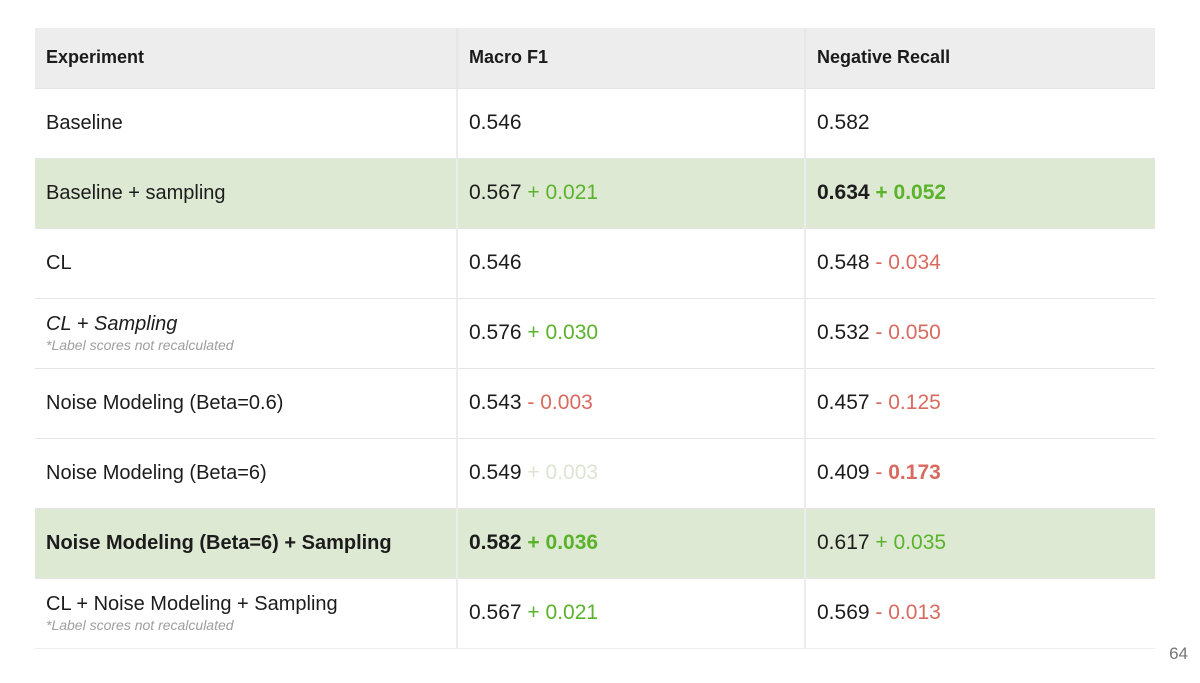  I want to click on metric-delta: + 0.030, so click(562, 332).